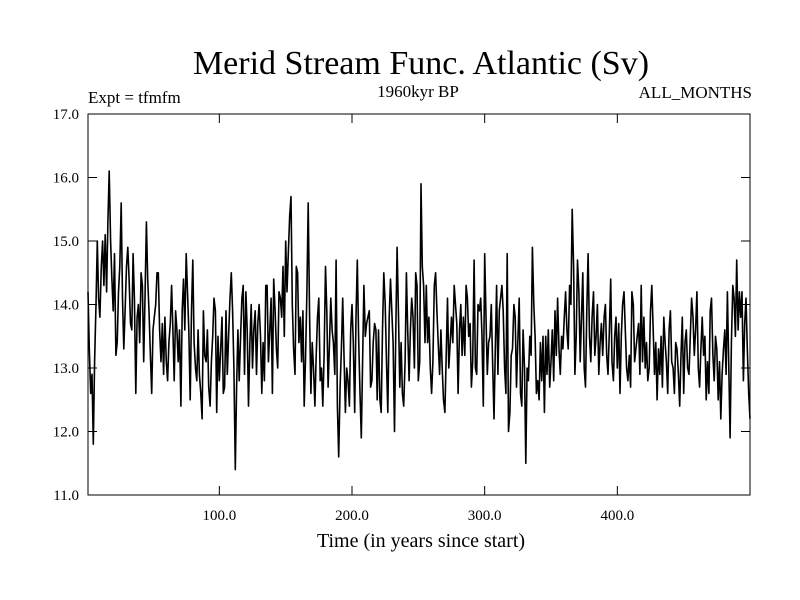  I want to click on x-tick-label: 400.0, so click(617, 516).